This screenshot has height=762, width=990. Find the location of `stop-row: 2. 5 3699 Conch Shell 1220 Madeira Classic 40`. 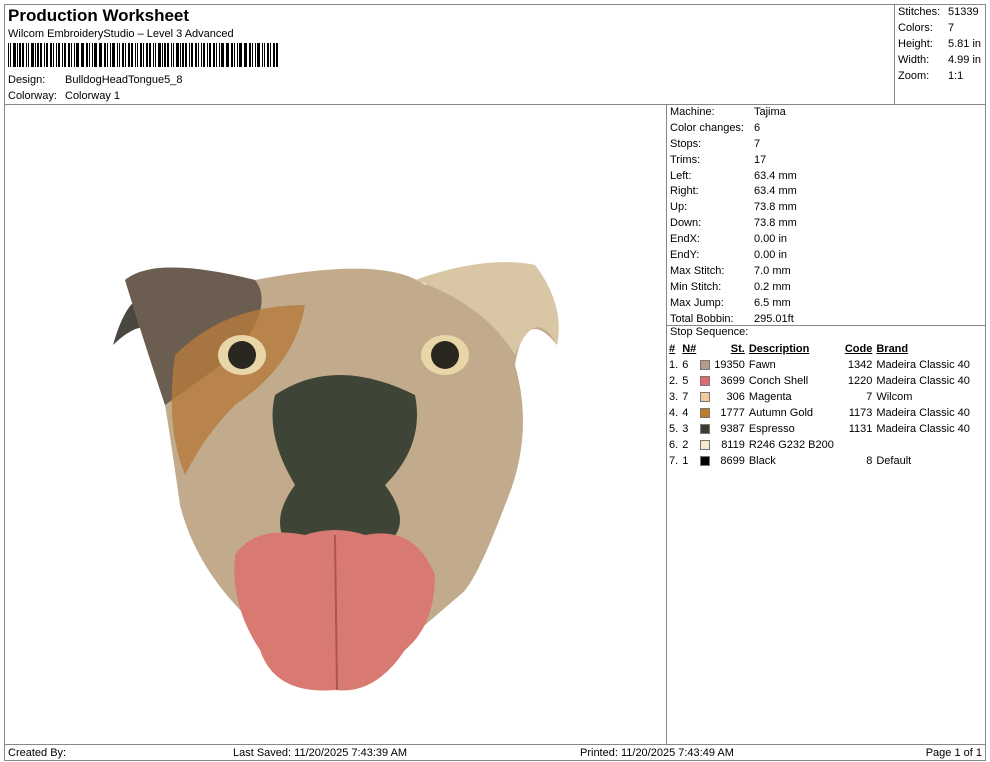

stop-row: 2. 5 3699 Conch Shell 1220 Madeira Classic 40 is located at coordinates (819, 381).